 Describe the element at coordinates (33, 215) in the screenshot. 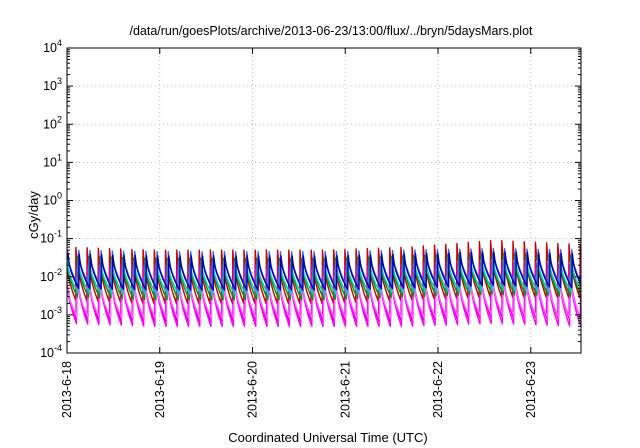

I see `y-axis-label: cGy/day` at that location.